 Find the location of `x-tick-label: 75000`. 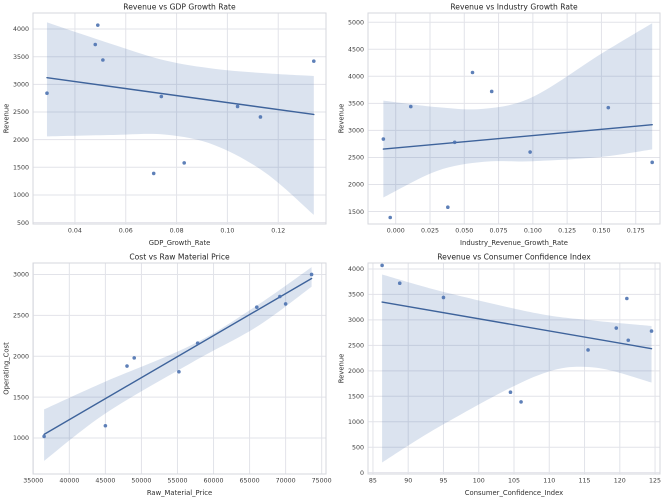

x-tick-label: 75000 is located at coordinates (322, 481).